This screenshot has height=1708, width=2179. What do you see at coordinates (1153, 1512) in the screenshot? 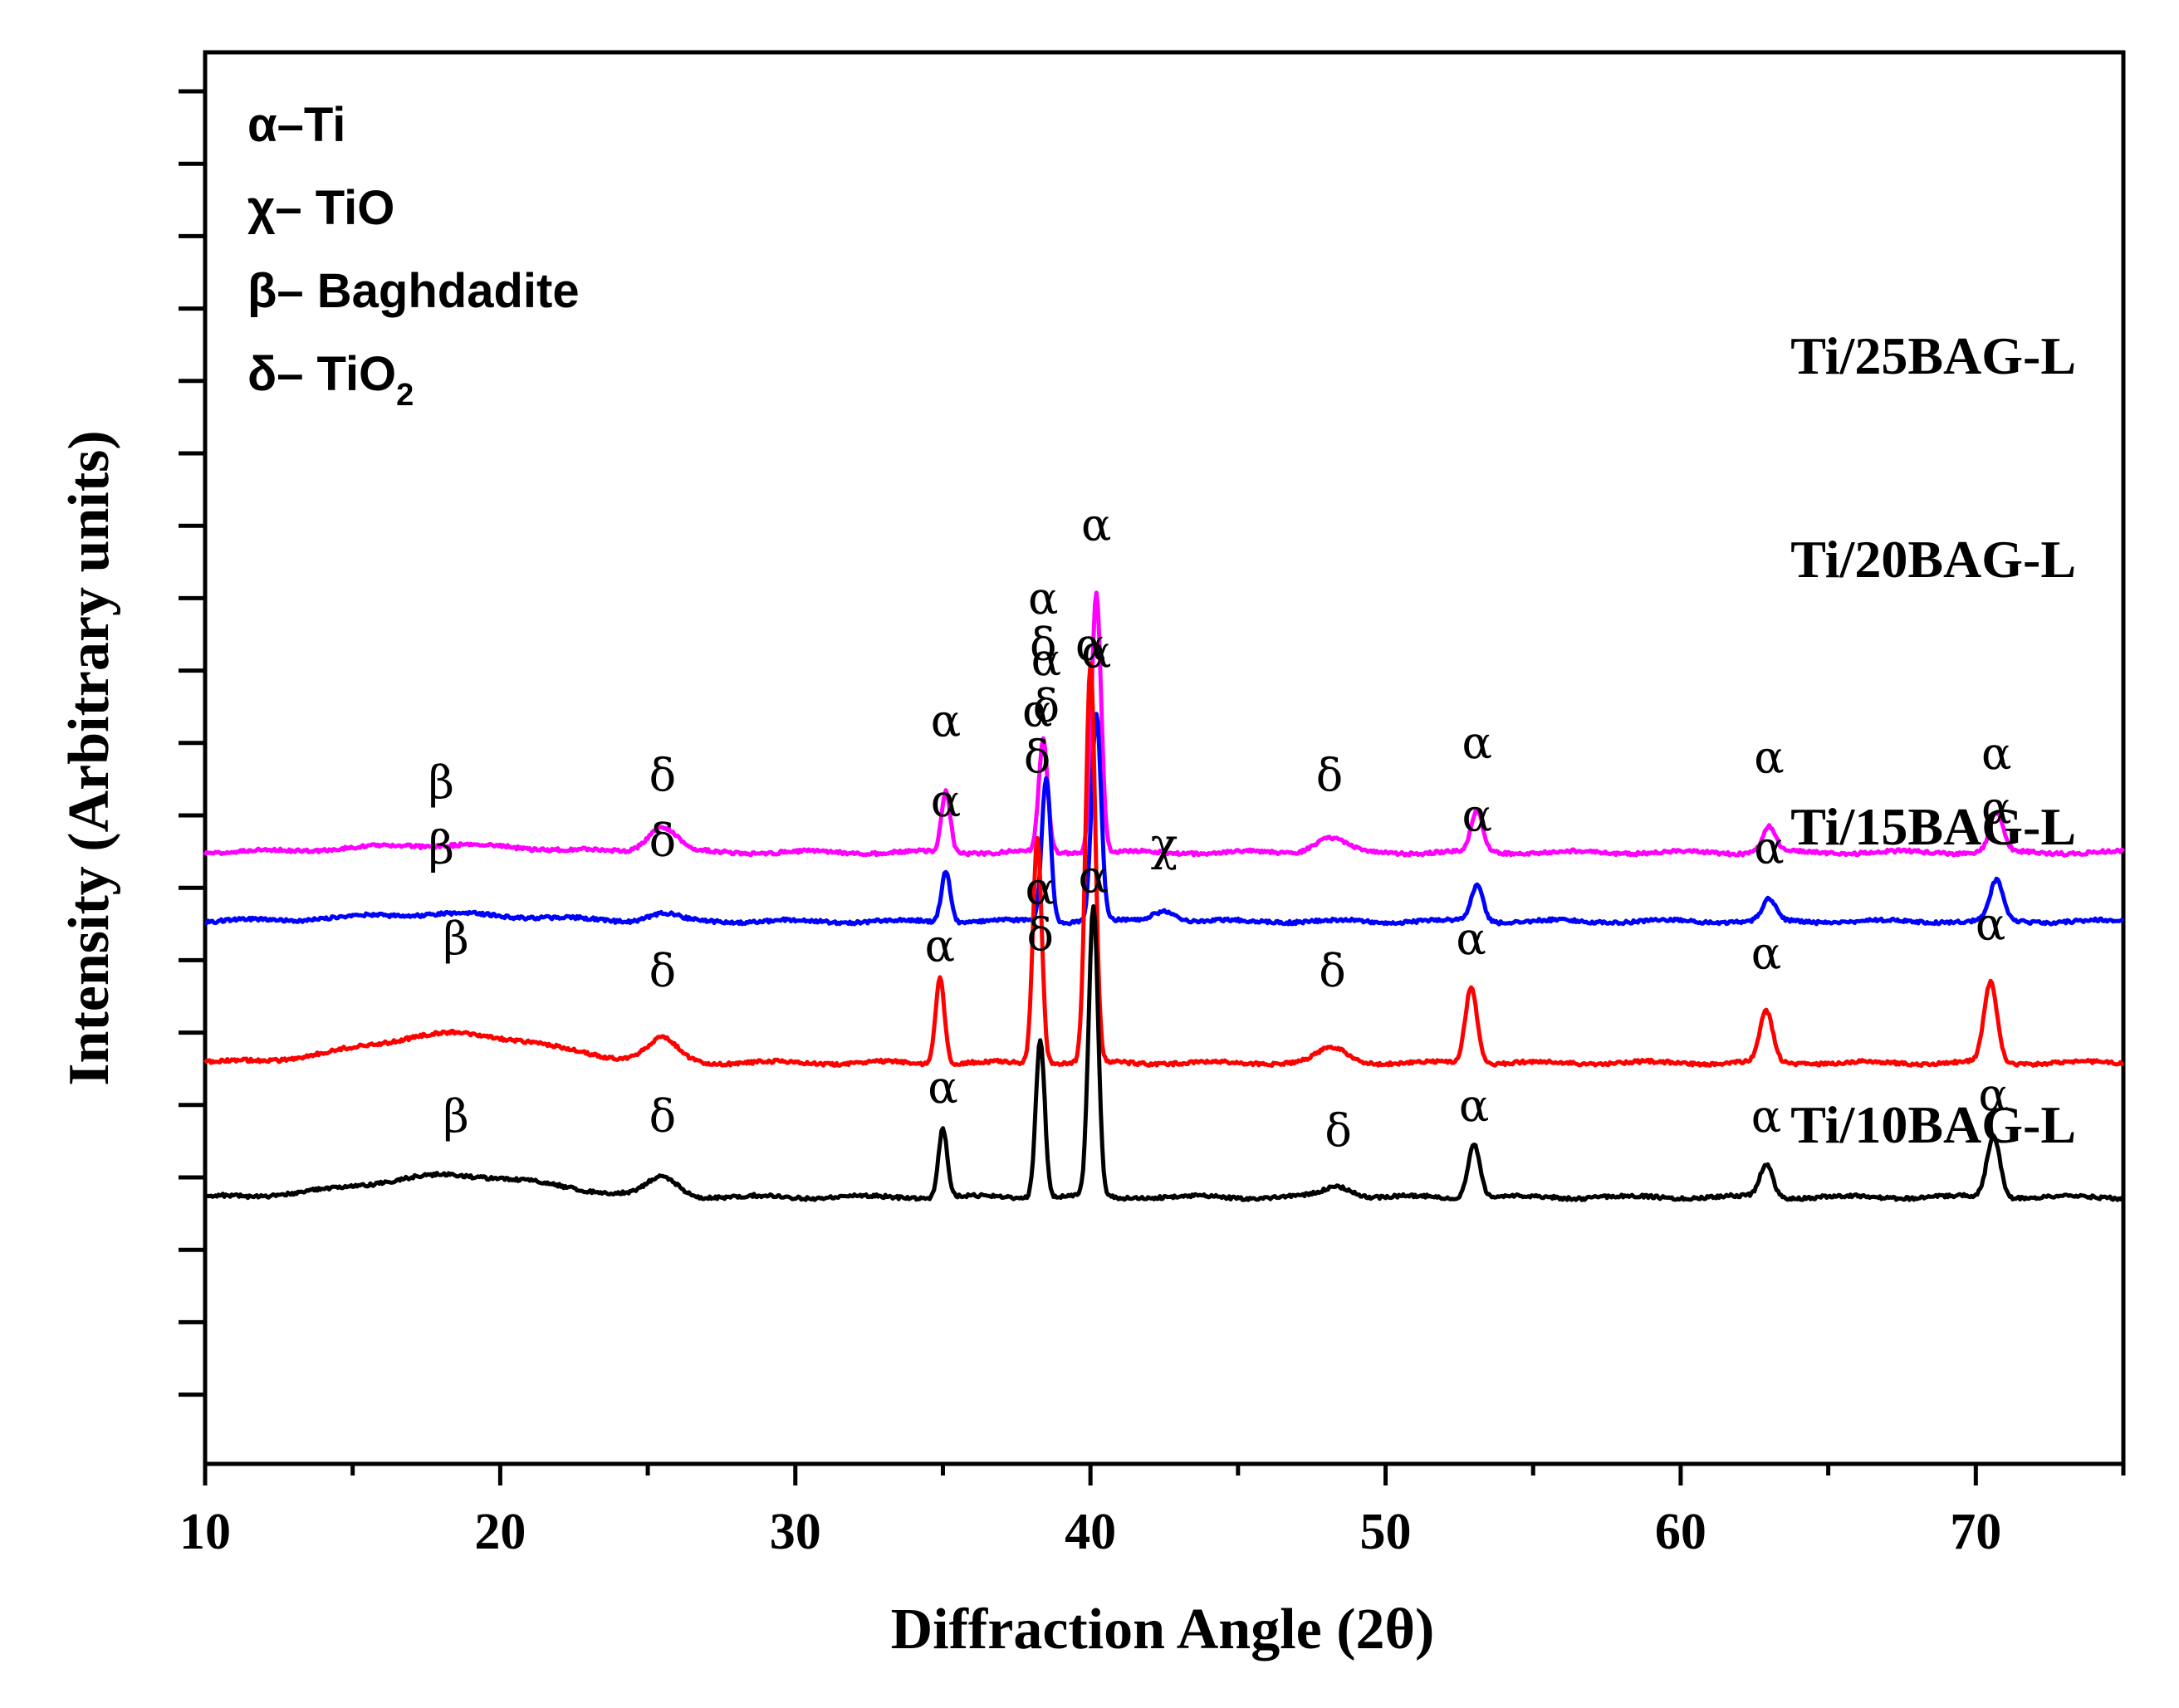
I see `x-axis-ticks: 10 20 30 40 50 60 70` at bounding box center [1153, 1512].